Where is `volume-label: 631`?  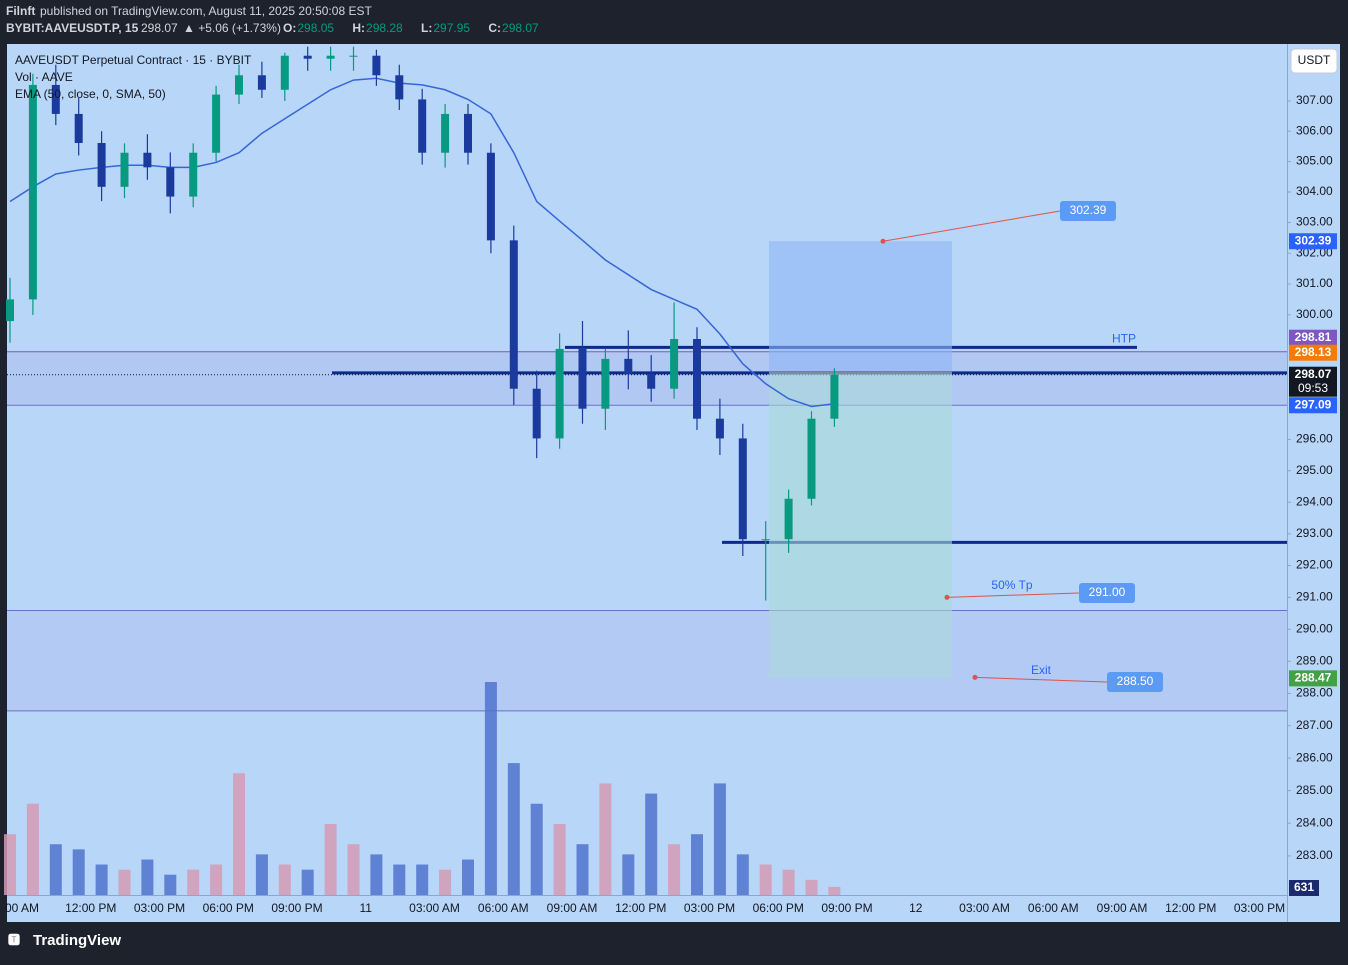 volume-label: 631 is located at coordinates (1304, 887).